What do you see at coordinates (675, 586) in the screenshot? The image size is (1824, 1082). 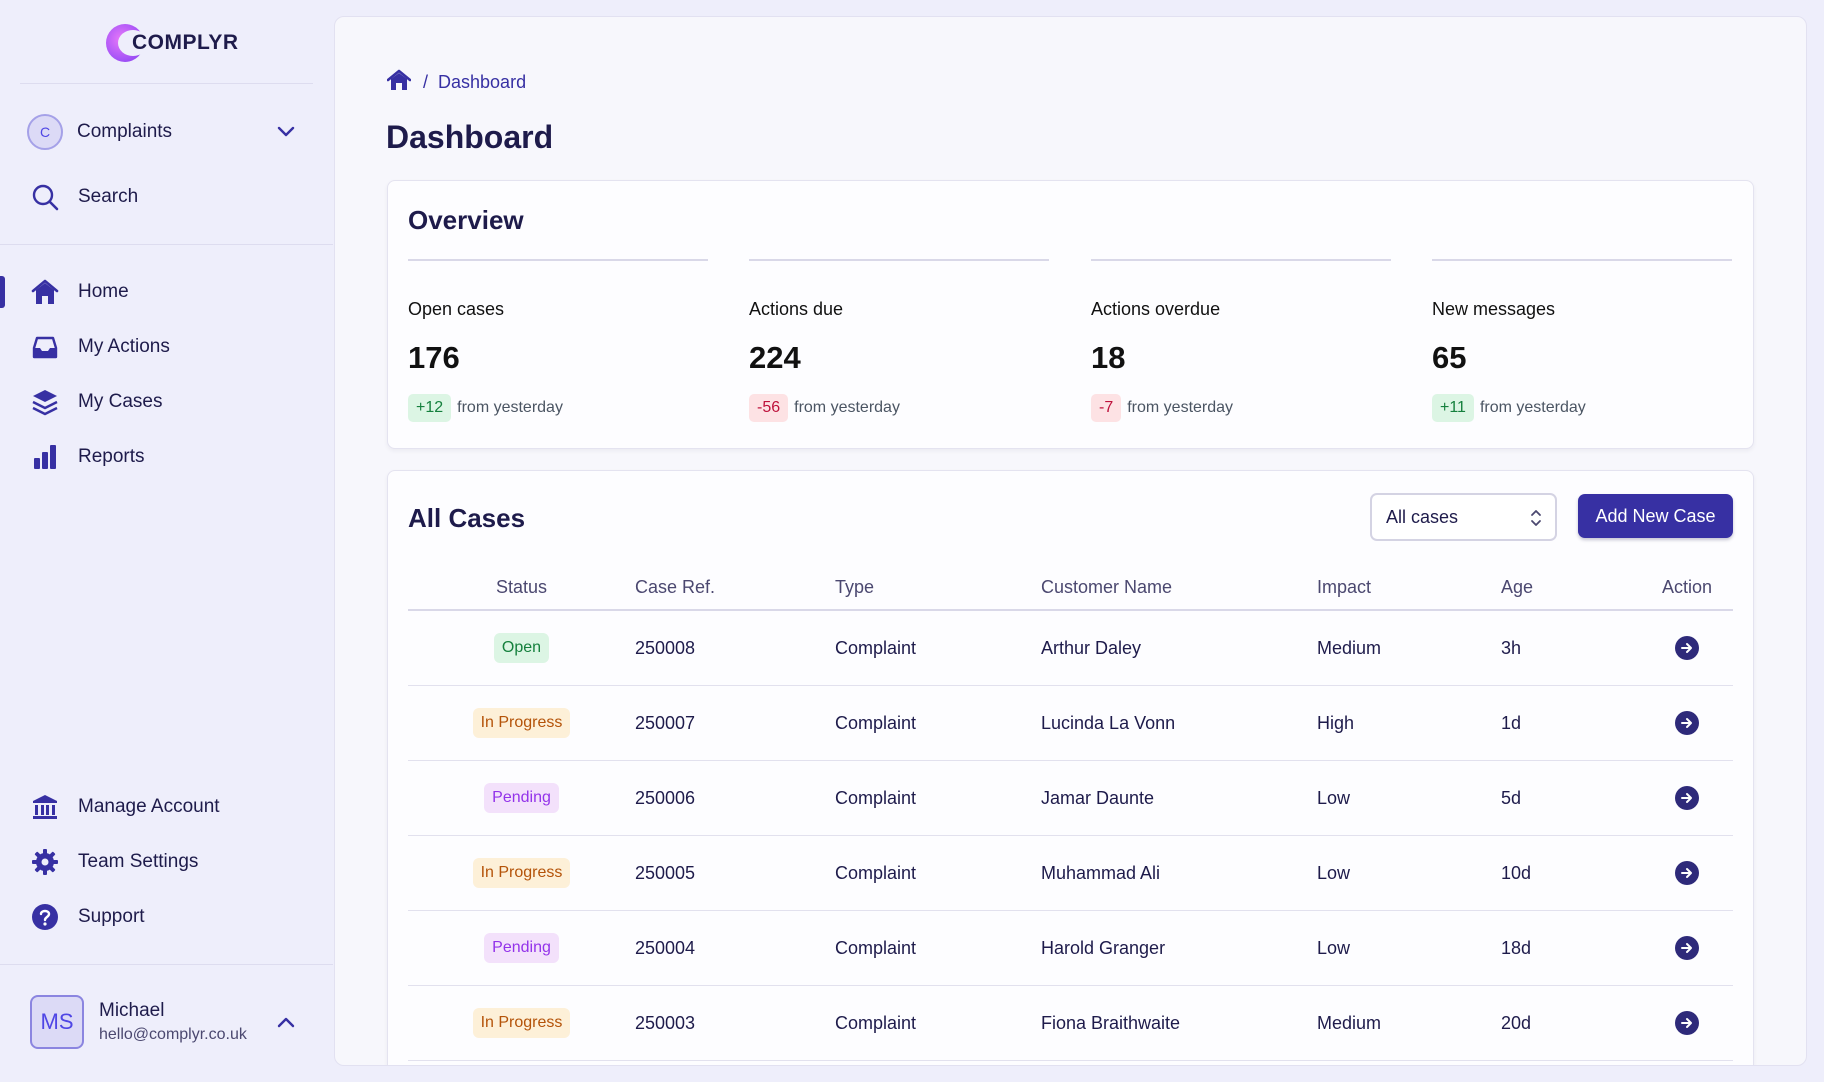 I see `column-header-case-ref: Case Ref.` at bounding box center [675, 586].